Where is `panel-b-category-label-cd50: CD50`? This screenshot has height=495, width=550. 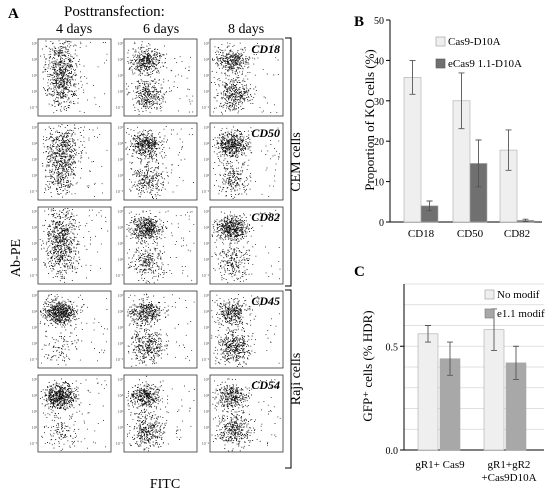
panel-b-category-label-cd50: CD50 is located at coordinates (470, 234).